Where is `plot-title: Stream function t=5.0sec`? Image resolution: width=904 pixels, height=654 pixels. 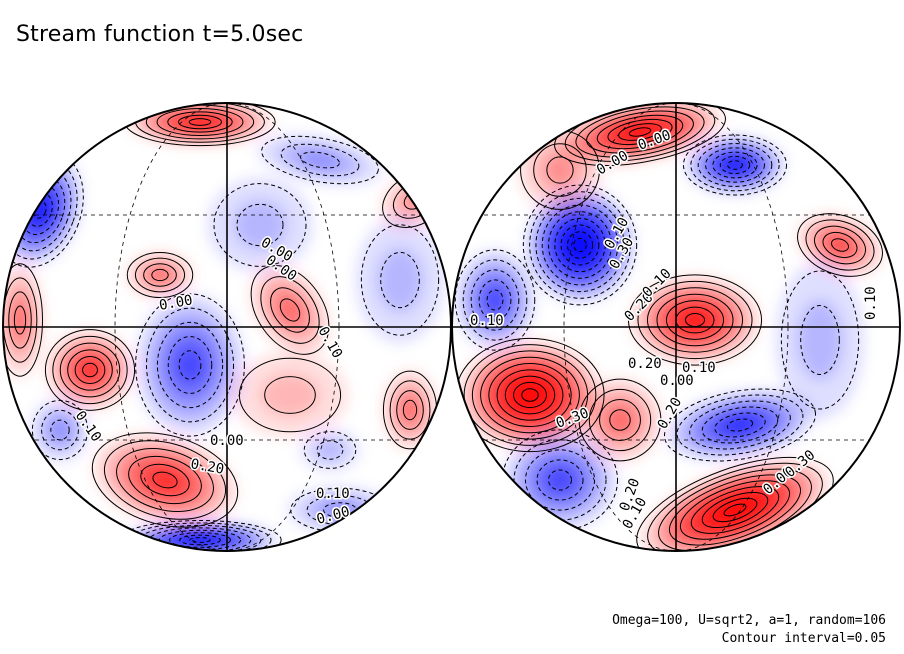
plot-title: Stream function t=5.0sec is located at coordinates (160, 34).